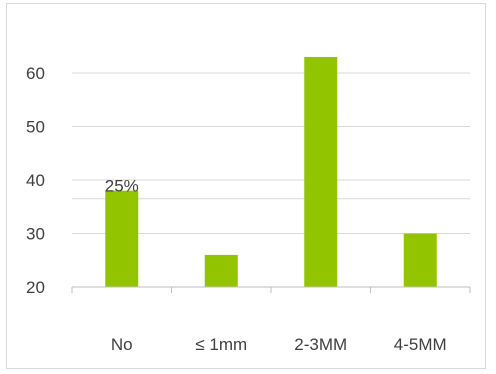 The image size is (496, 374). I want to click on y-tick-labels: 20 30 40 50 60, so click(35, 180).